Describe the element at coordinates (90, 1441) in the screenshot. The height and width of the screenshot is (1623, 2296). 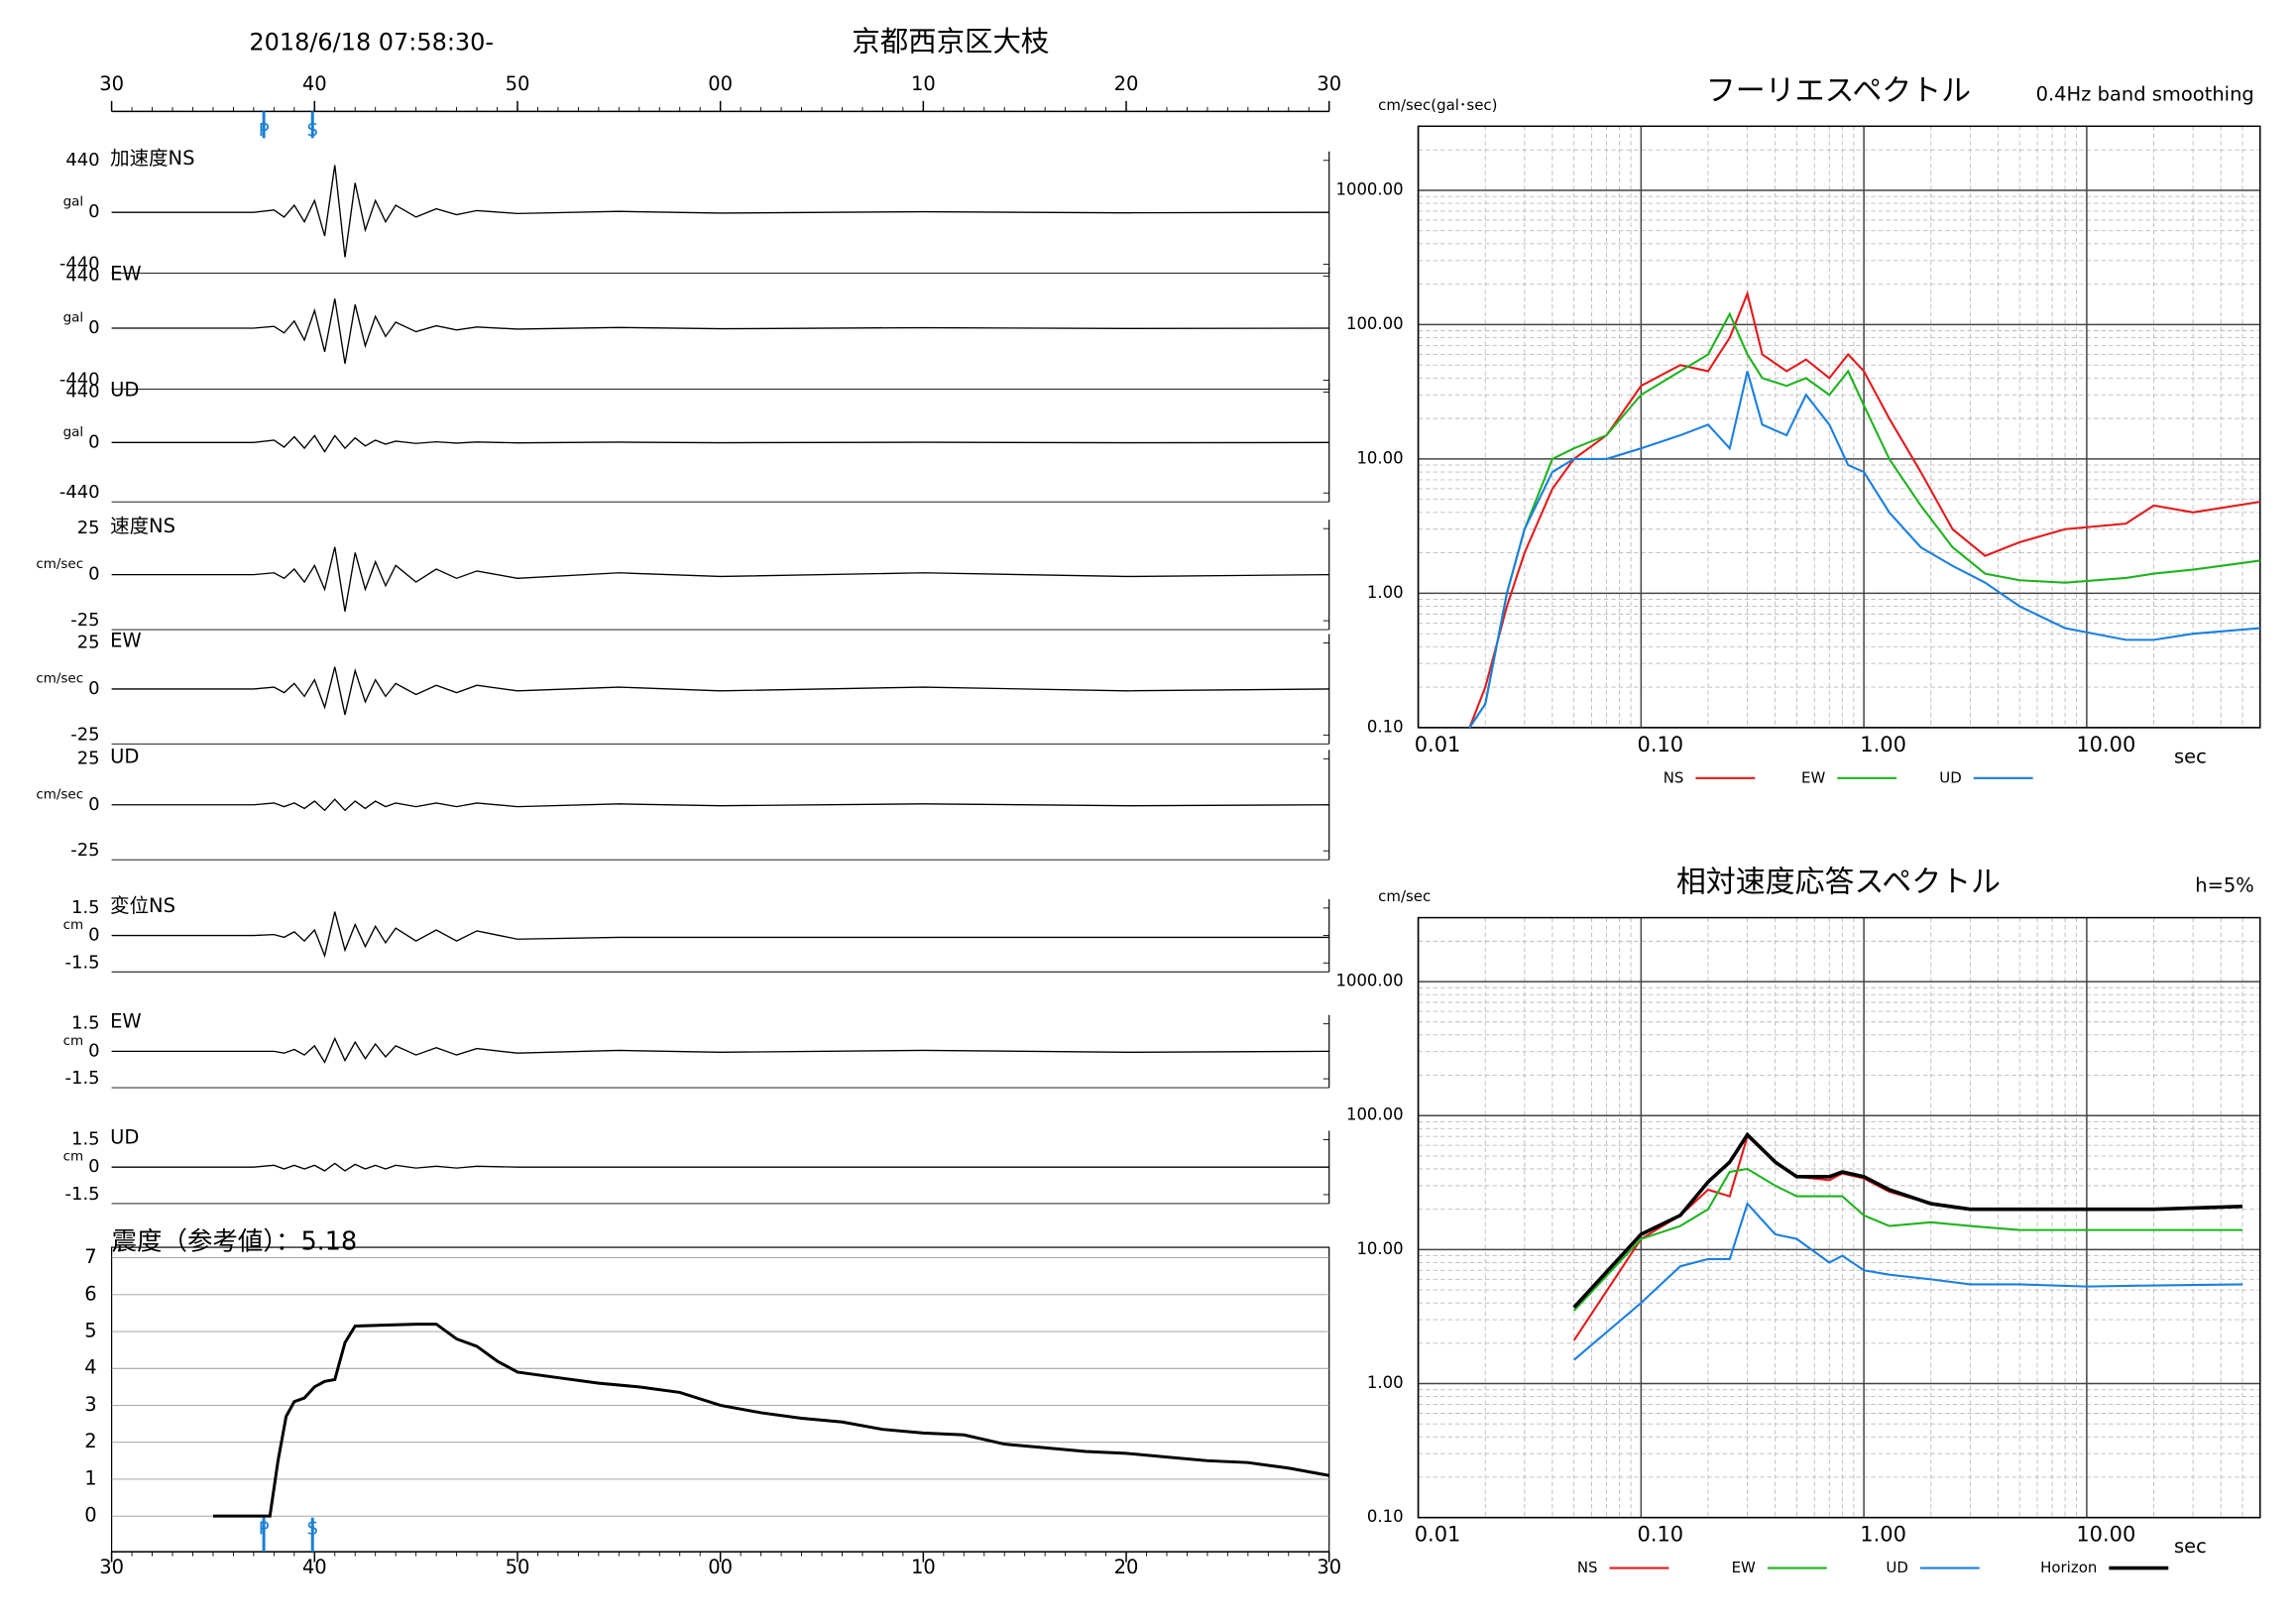
I see `y-tick-label: 2` at that location.